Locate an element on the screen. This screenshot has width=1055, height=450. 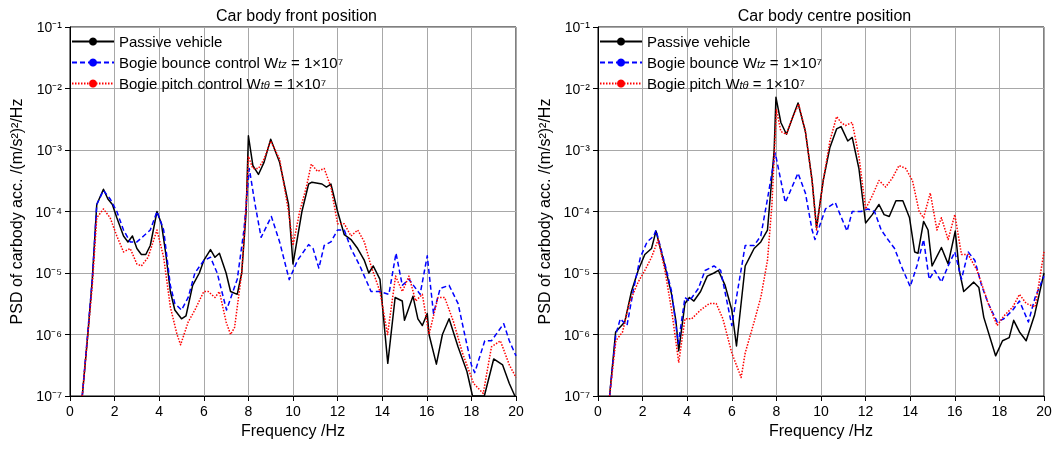
legend-label: Bogie pitch control Wtθ = 1×10⁷ is located at coordinates (223, 83).